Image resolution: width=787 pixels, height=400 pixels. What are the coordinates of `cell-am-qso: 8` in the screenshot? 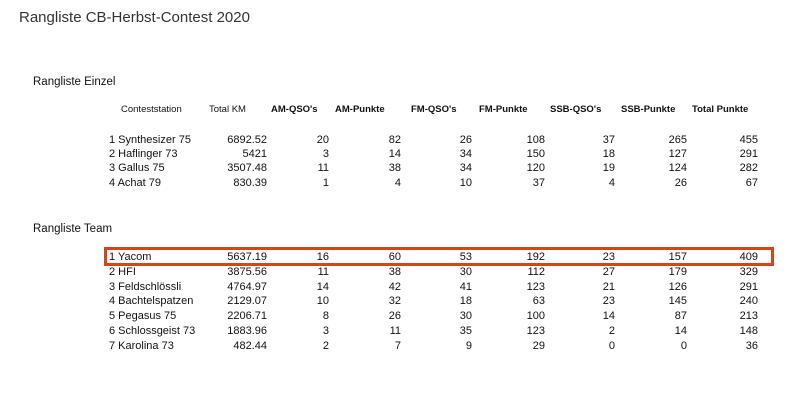 It's located at (325, 316).